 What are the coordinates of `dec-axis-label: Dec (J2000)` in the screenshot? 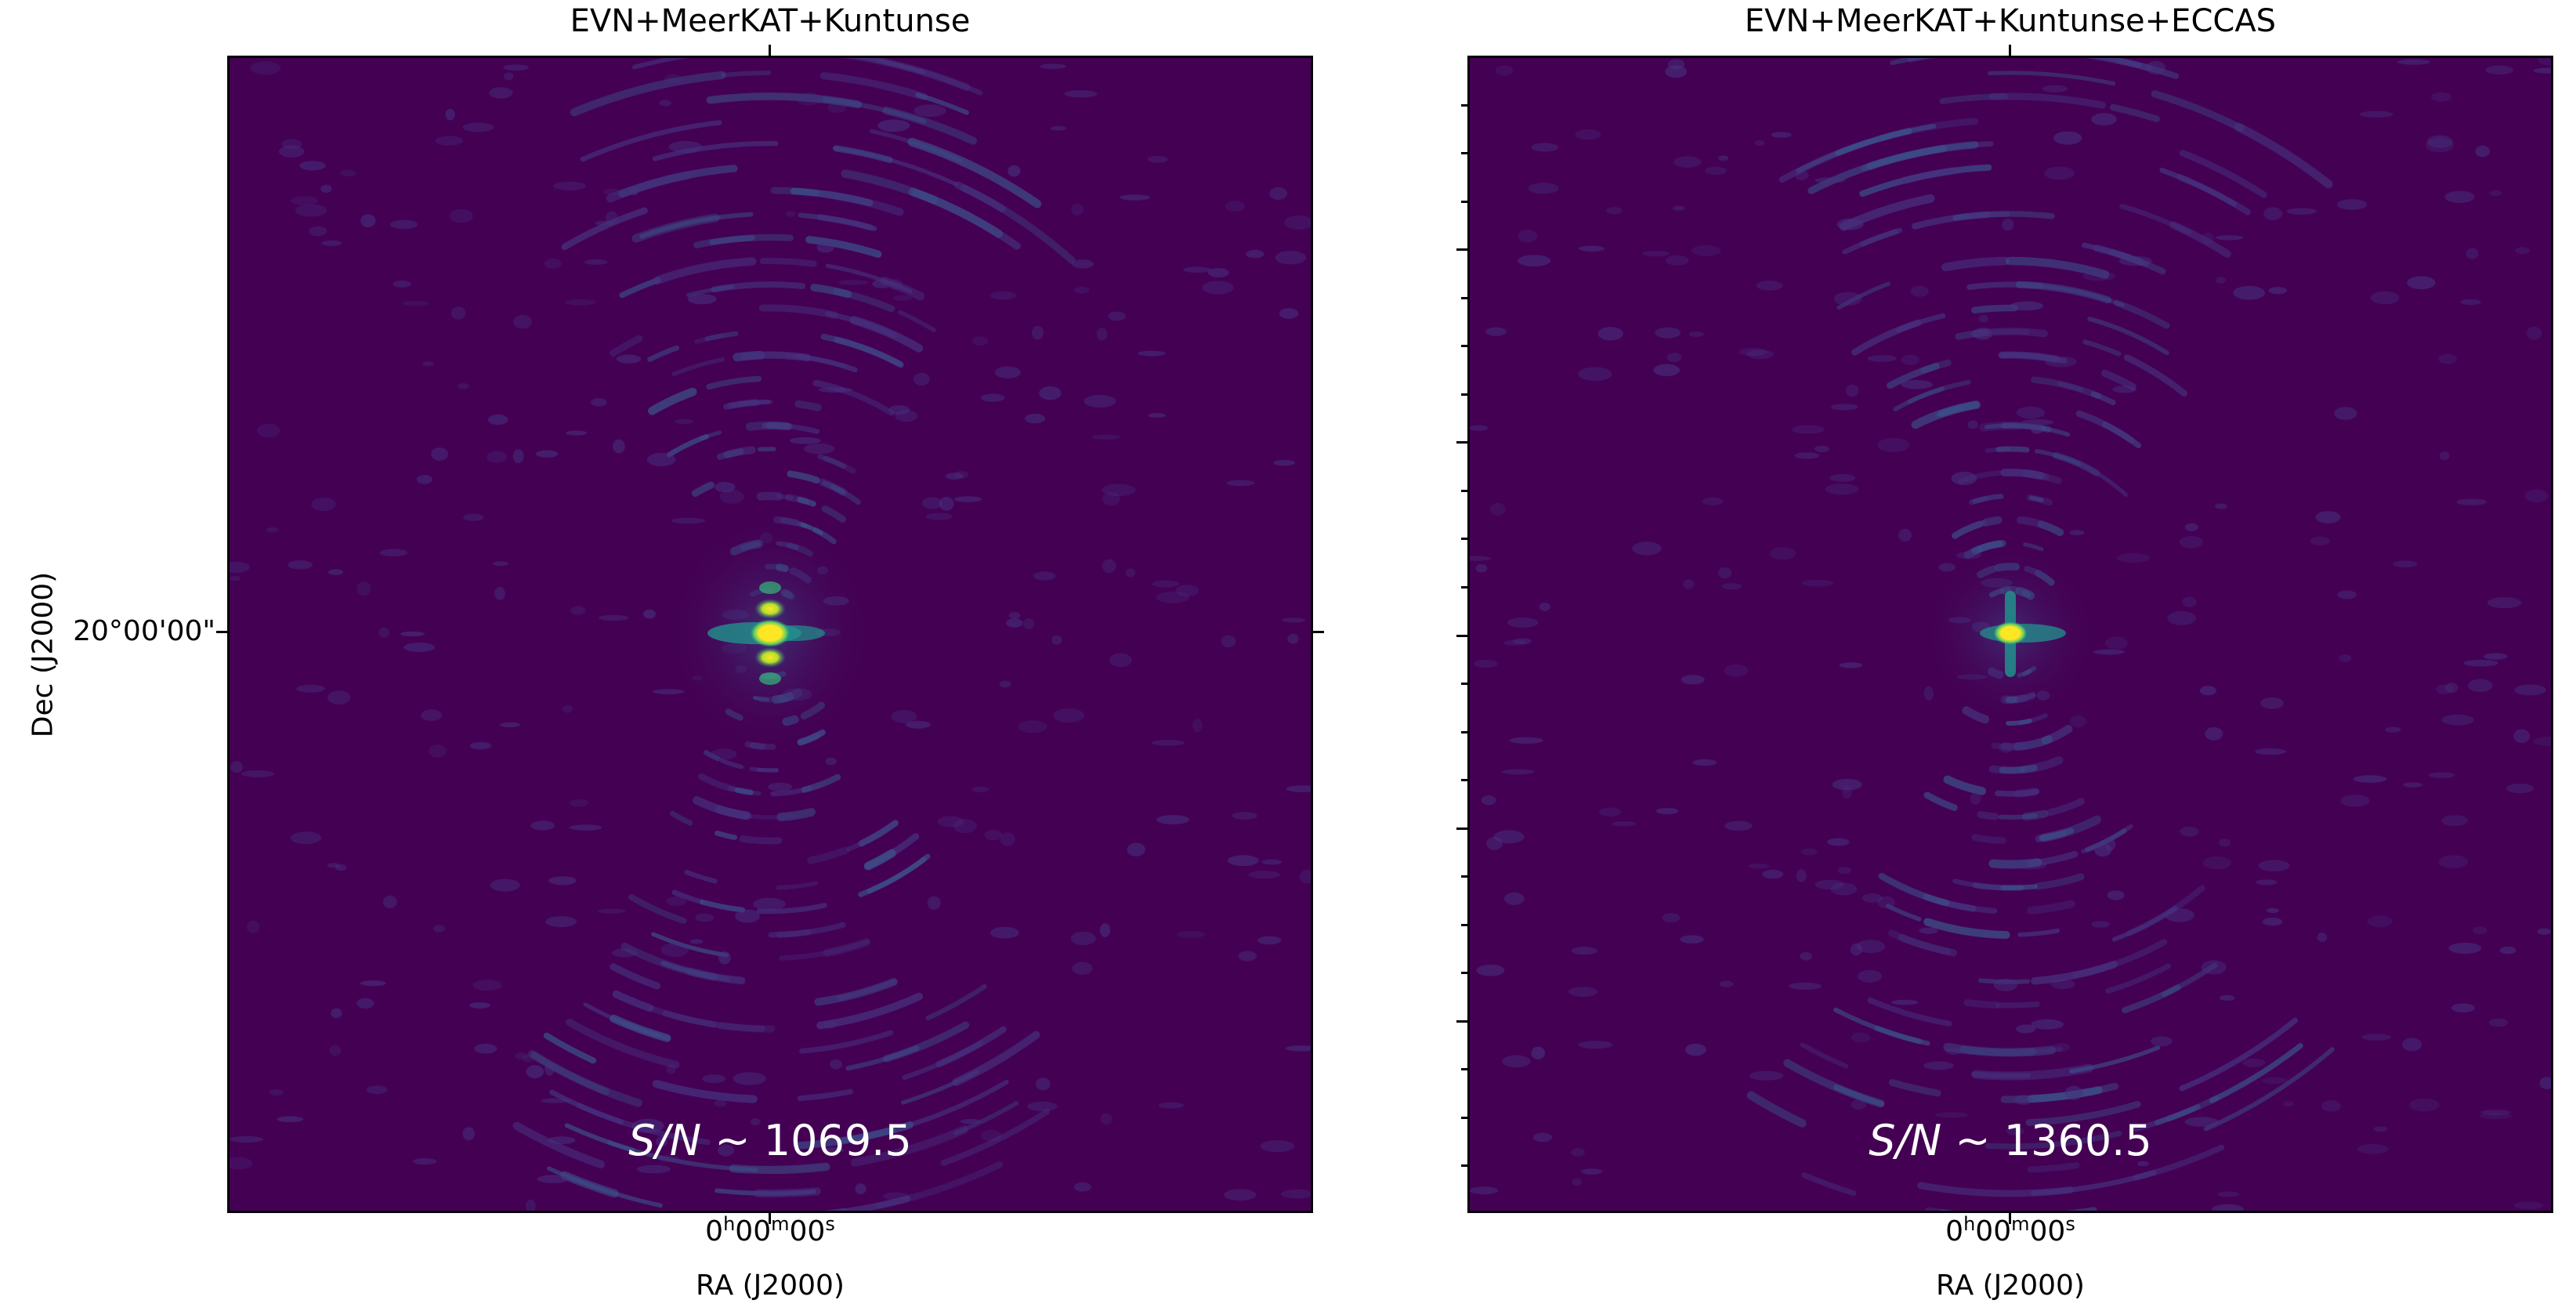 It's located at (44, 654).